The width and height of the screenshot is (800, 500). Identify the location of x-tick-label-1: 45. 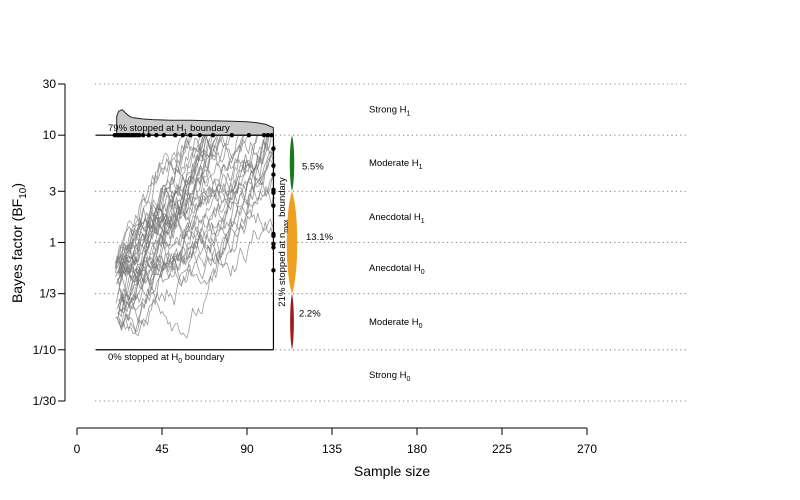
(162, 449).